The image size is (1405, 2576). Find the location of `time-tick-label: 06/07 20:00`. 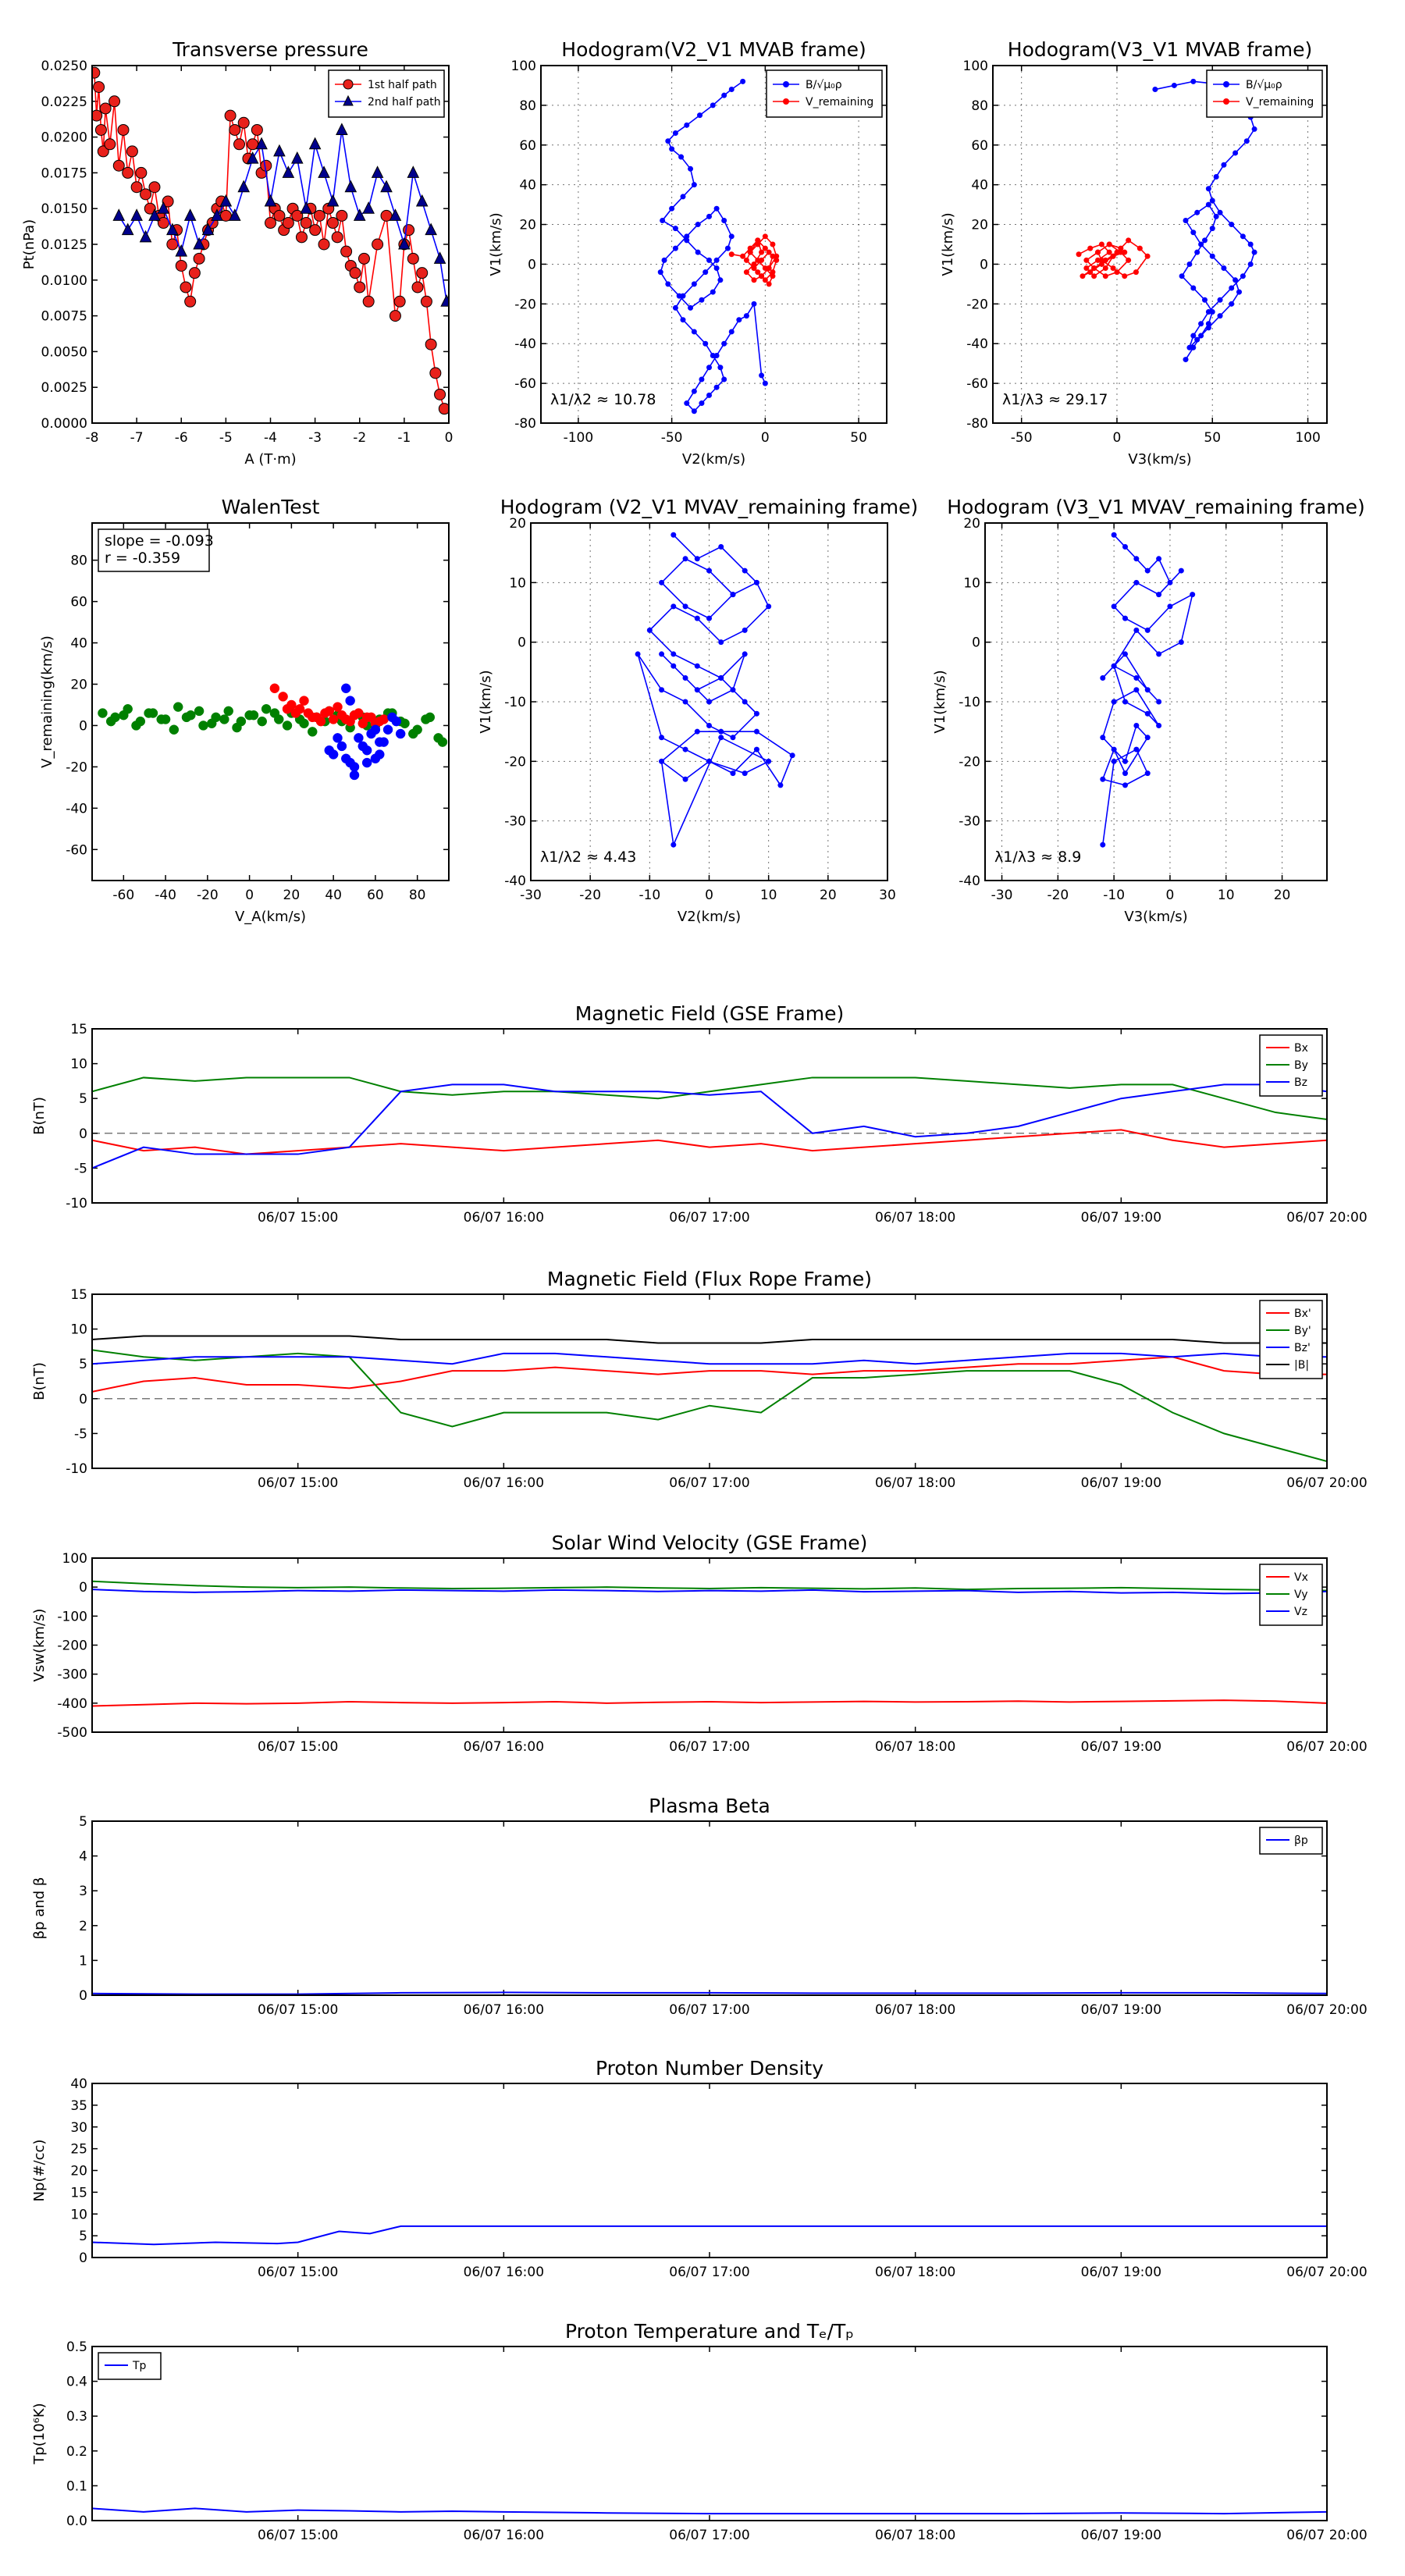

time-tick-label: 06/07 20:00 is located at coordinates (1326, 2272).